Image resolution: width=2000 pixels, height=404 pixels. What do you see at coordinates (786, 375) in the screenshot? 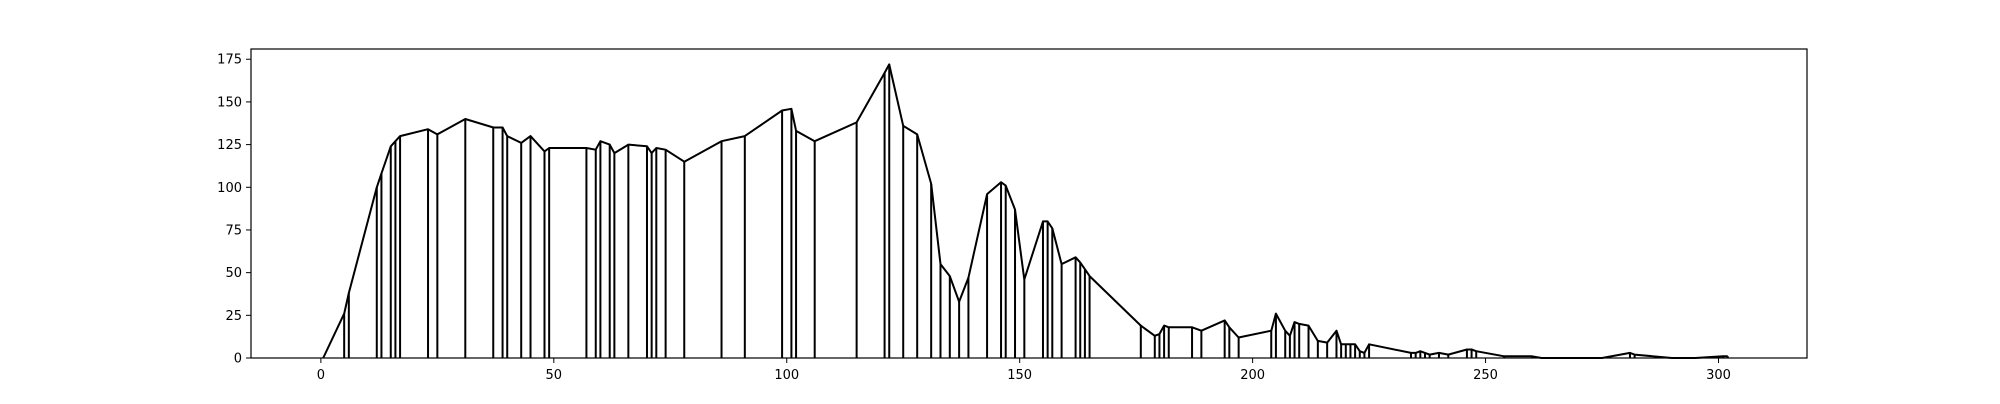
I see `x-tick-label: 100` at bounding box center [786, 375].